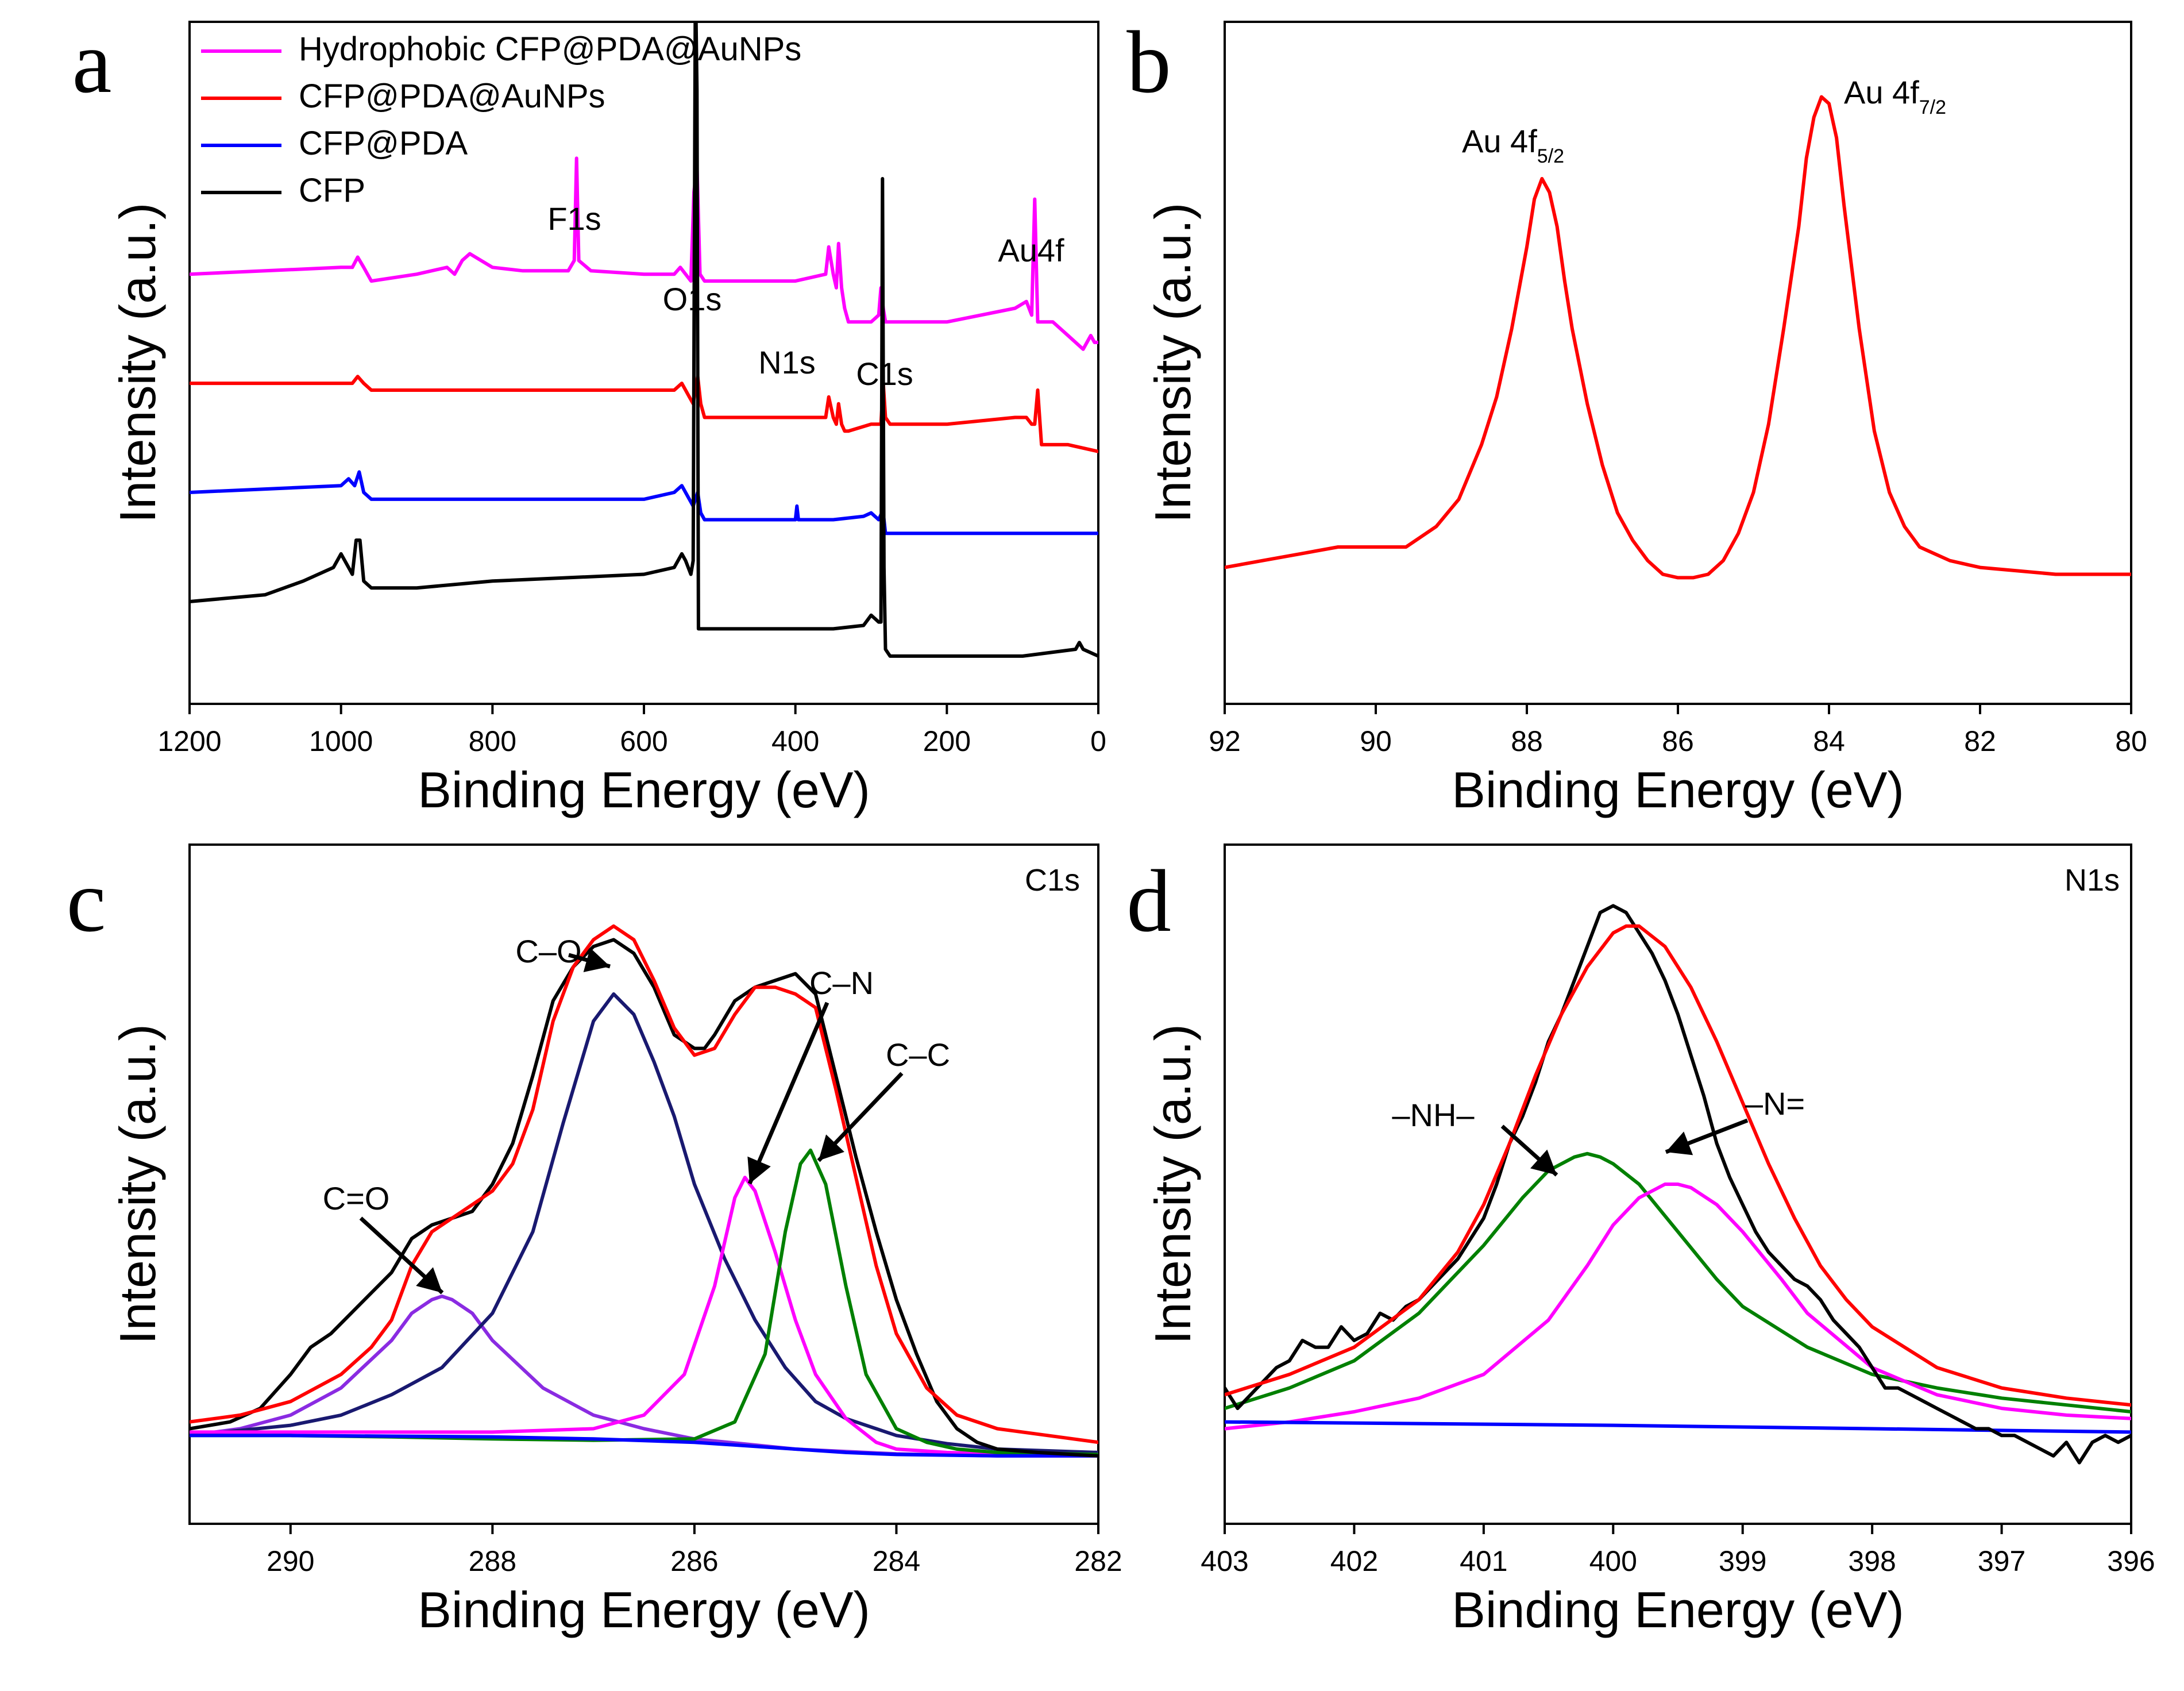 The image size is (2184, 1691). I want to click on x-tick-label-d: 399, so click(1743, 1561).